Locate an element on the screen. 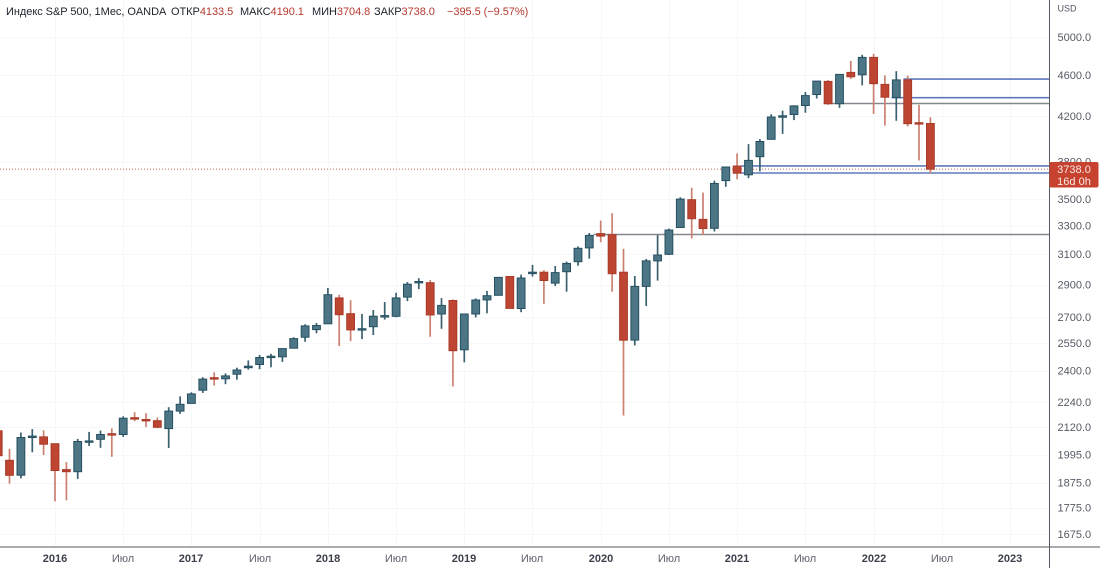 This screenshot has width=1100, height=568. svg-text: 2018 is located at coordinates (328, 559).